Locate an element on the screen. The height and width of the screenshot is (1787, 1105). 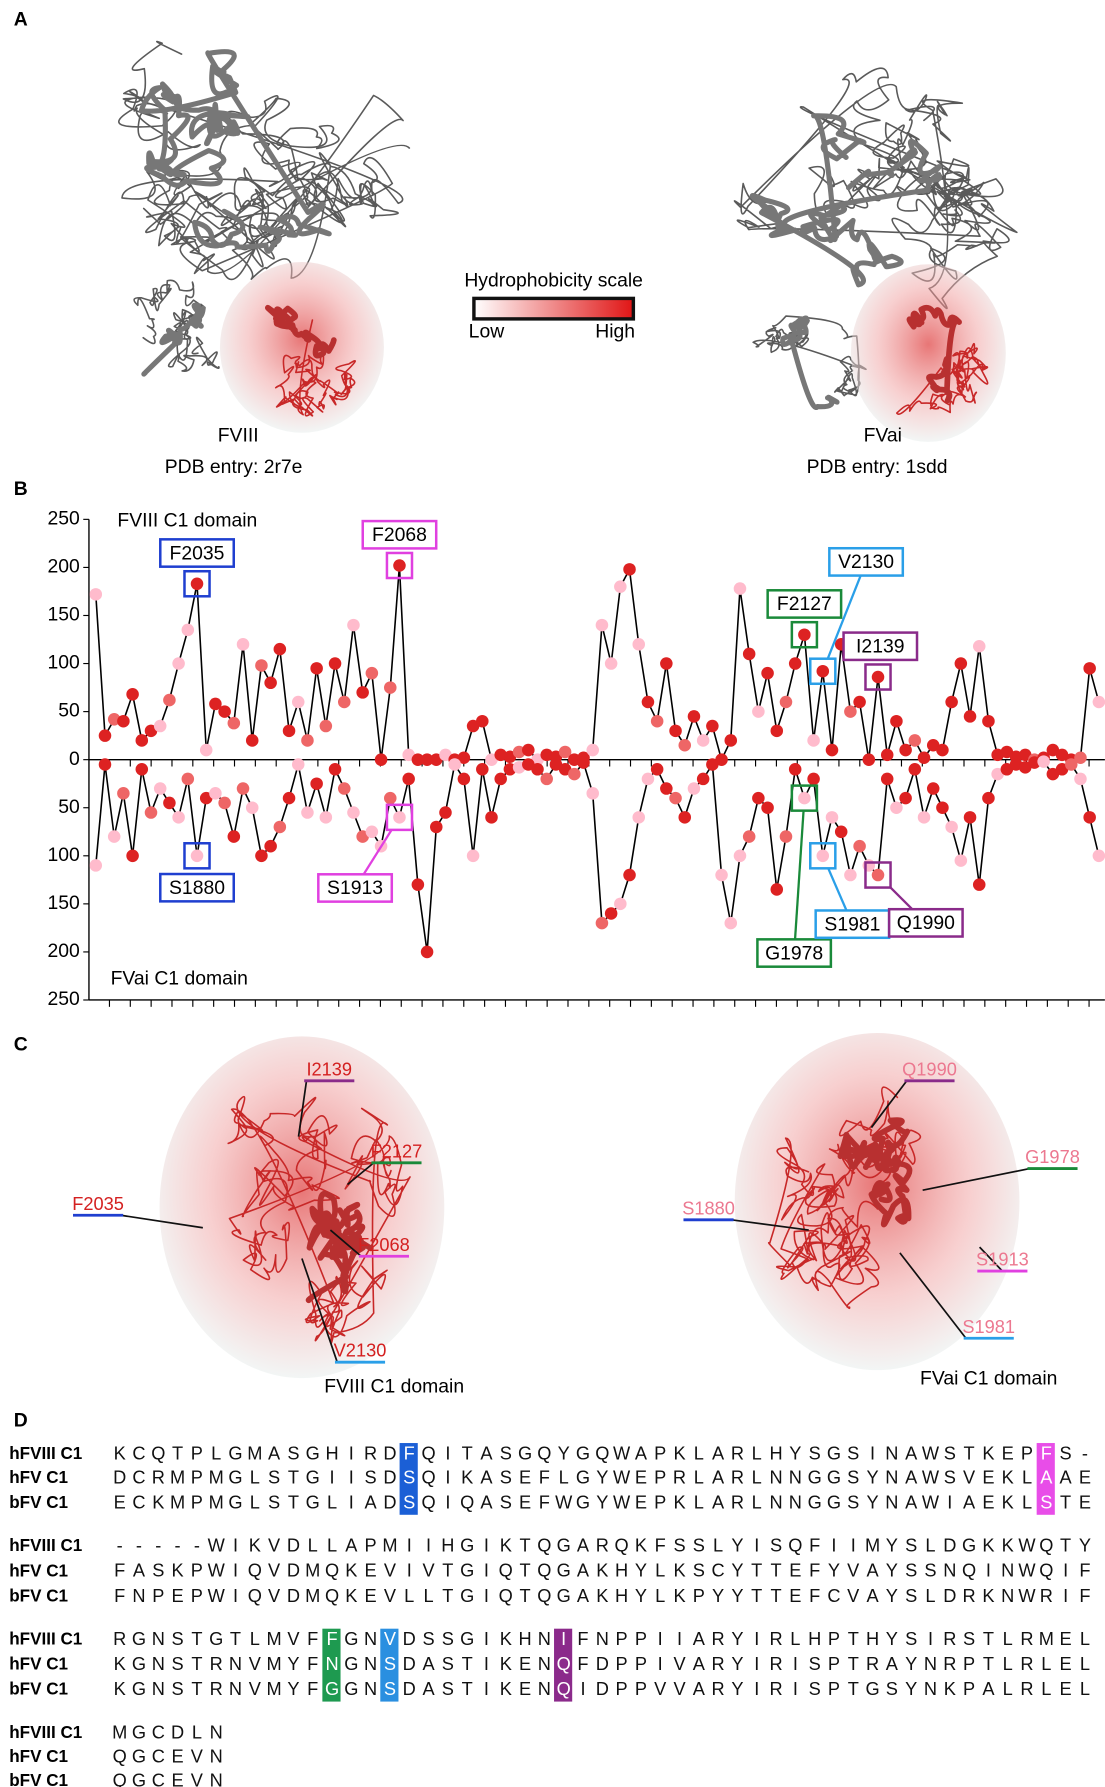
sequence-name: hFV C1 is located at coordinates (38, 1570).